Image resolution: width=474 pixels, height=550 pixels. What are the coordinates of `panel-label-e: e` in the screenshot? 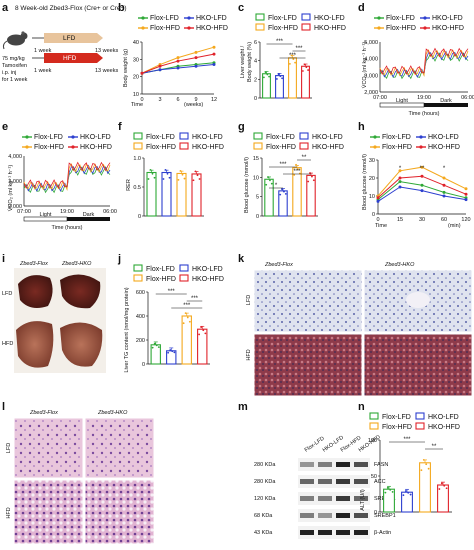 It's located at (5, 127).